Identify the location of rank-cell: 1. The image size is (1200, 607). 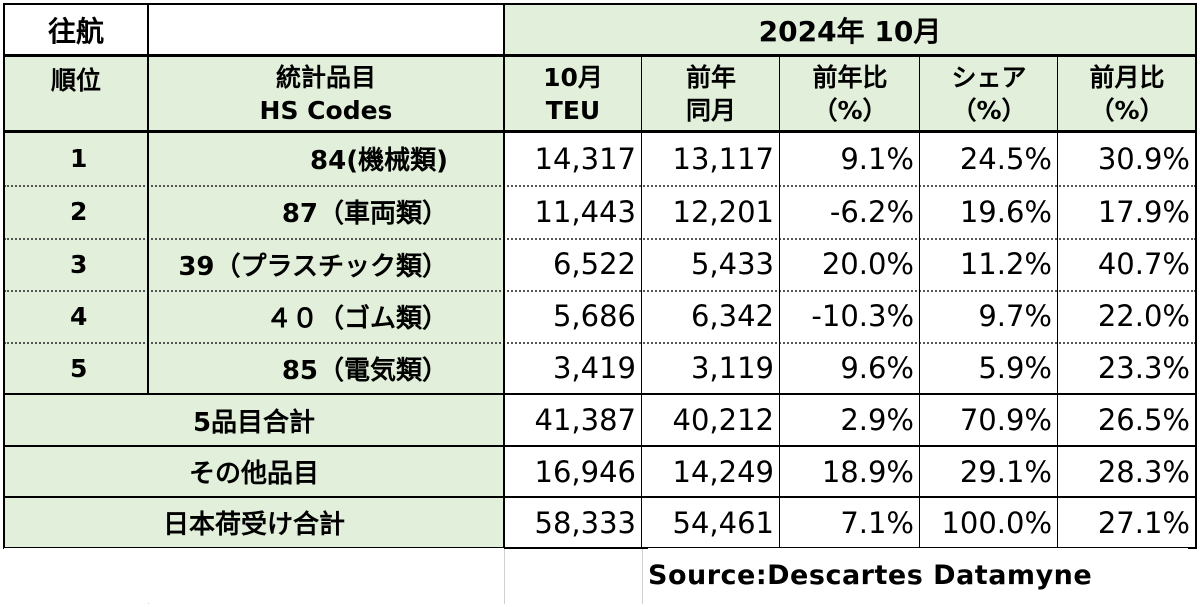
(76, 158).